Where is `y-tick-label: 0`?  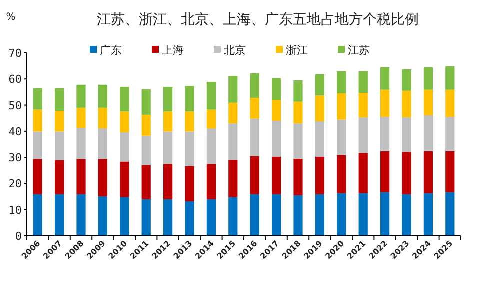 y-tick-label: 0 is located at coordinates (18, 236).